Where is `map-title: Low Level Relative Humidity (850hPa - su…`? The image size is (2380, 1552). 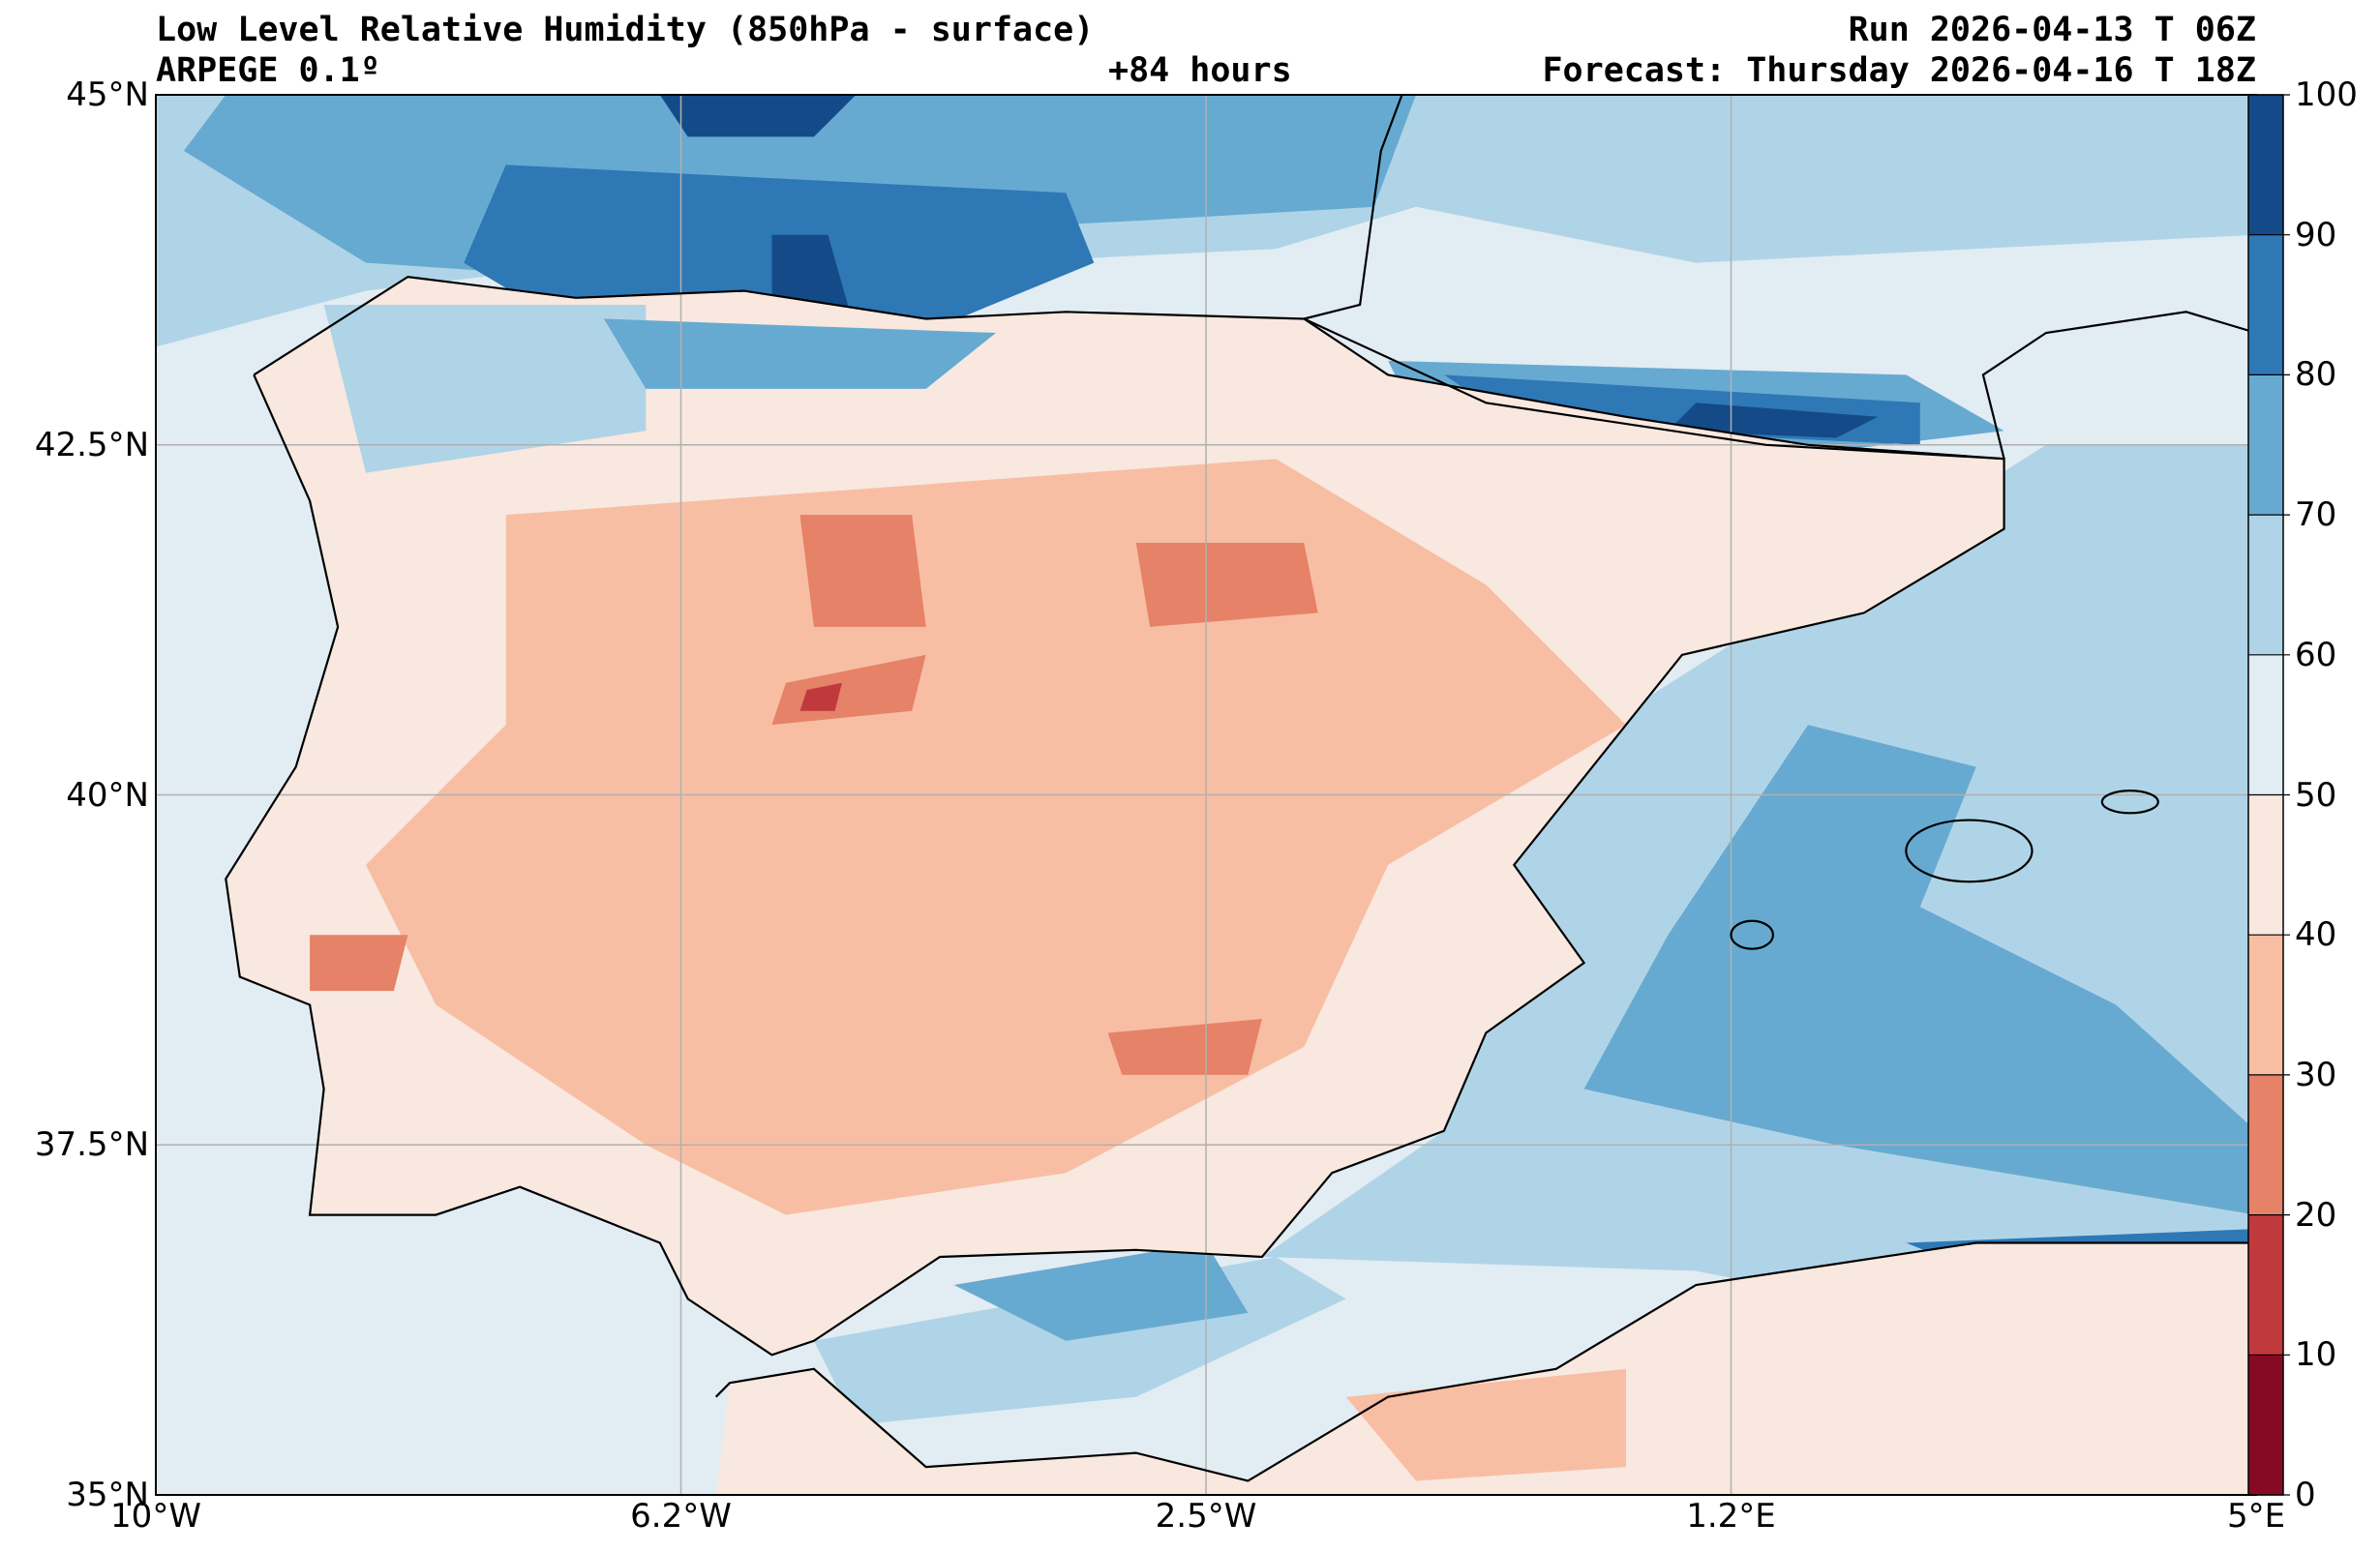
map-title: Low Level Relative Humidity (850hPa - su… is located at coordinates (625, 30).